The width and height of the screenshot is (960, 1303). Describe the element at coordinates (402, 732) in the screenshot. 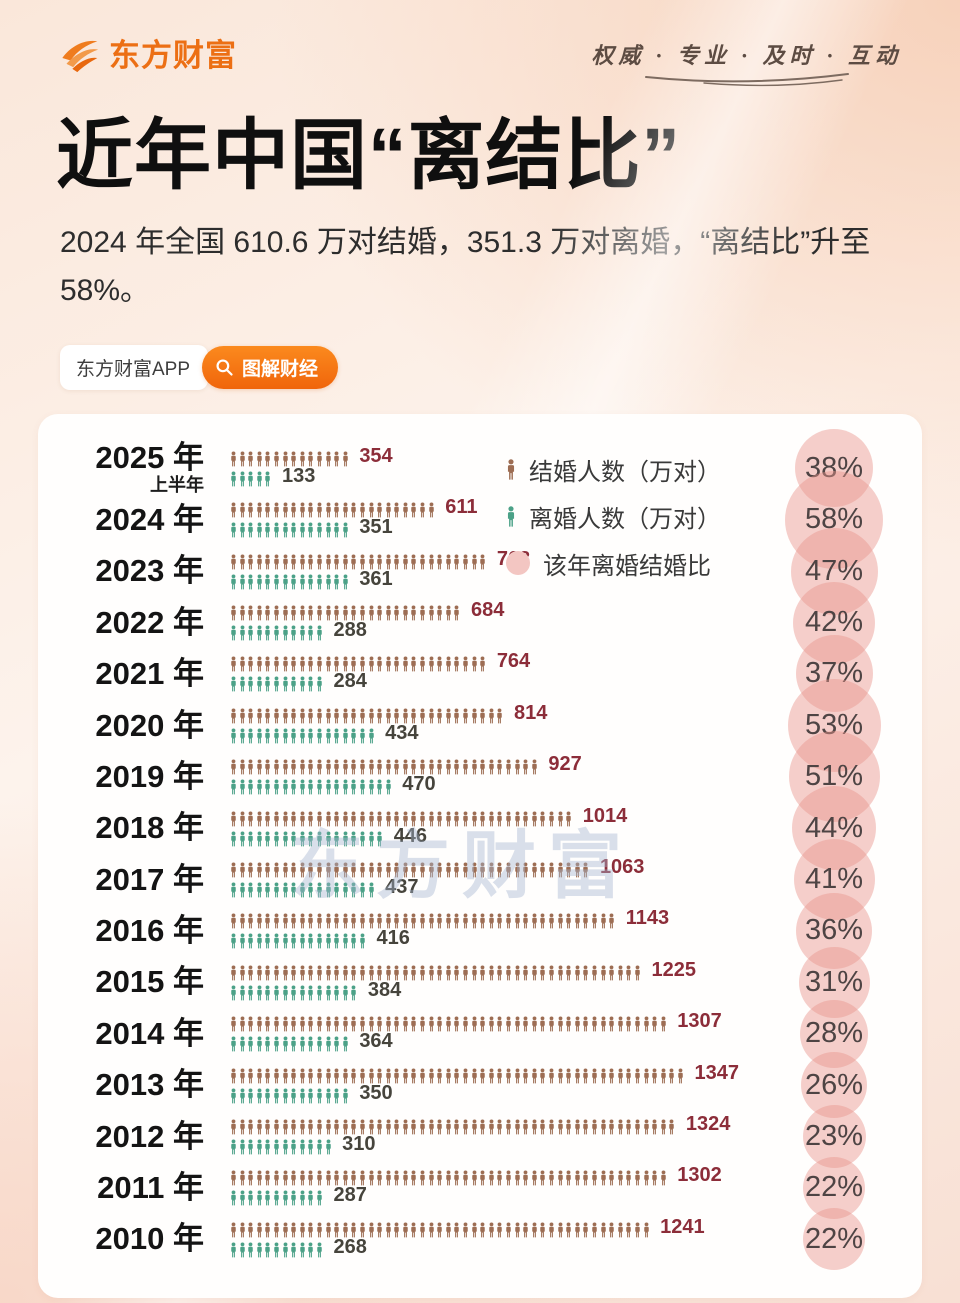

I see `divorce-value: 434` at that location.